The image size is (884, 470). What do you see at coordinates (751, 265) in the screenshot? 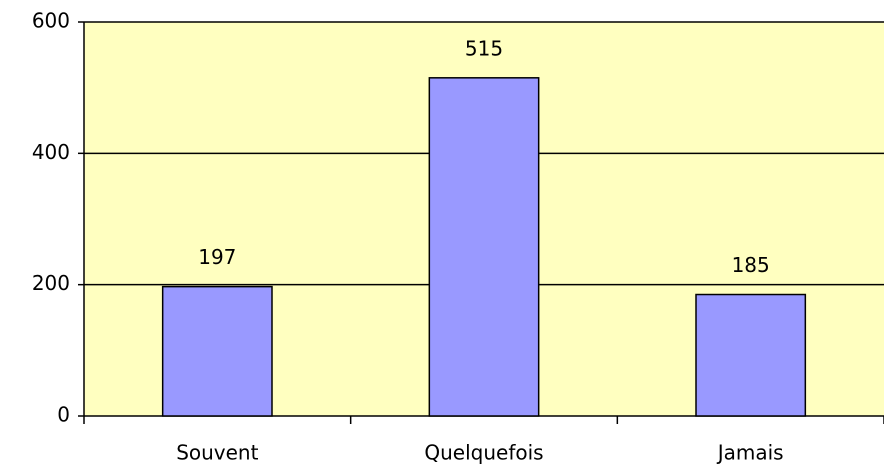
I see `value-label: 185` at bounding box center [751, 265].